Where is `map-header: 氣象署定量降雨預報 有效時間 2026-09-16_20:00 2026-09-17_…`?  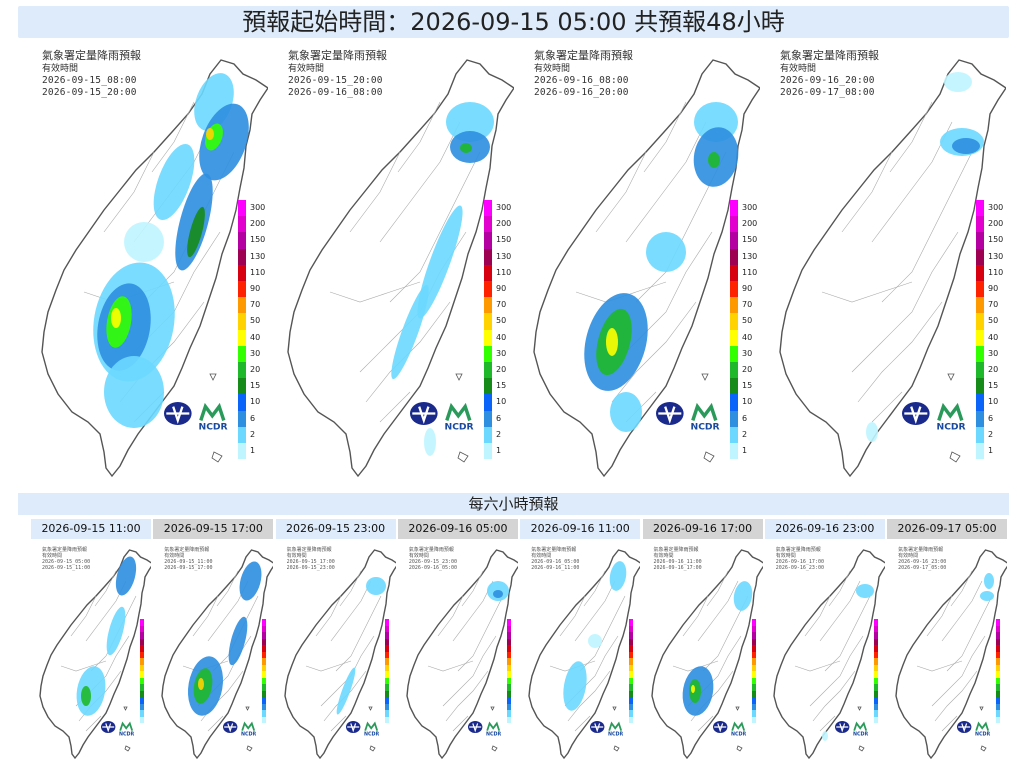
map-header: 氣象署定量降雨預報 有效時間 2026-09-16_20:00 2026-09-17_… is located at coordinates (829, 74).